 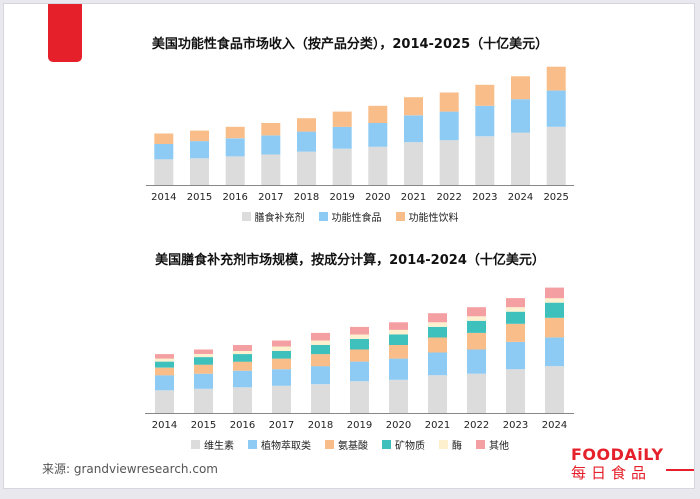 I want to click on chart1-bar-2022-s2, so click(x=449, y=102).